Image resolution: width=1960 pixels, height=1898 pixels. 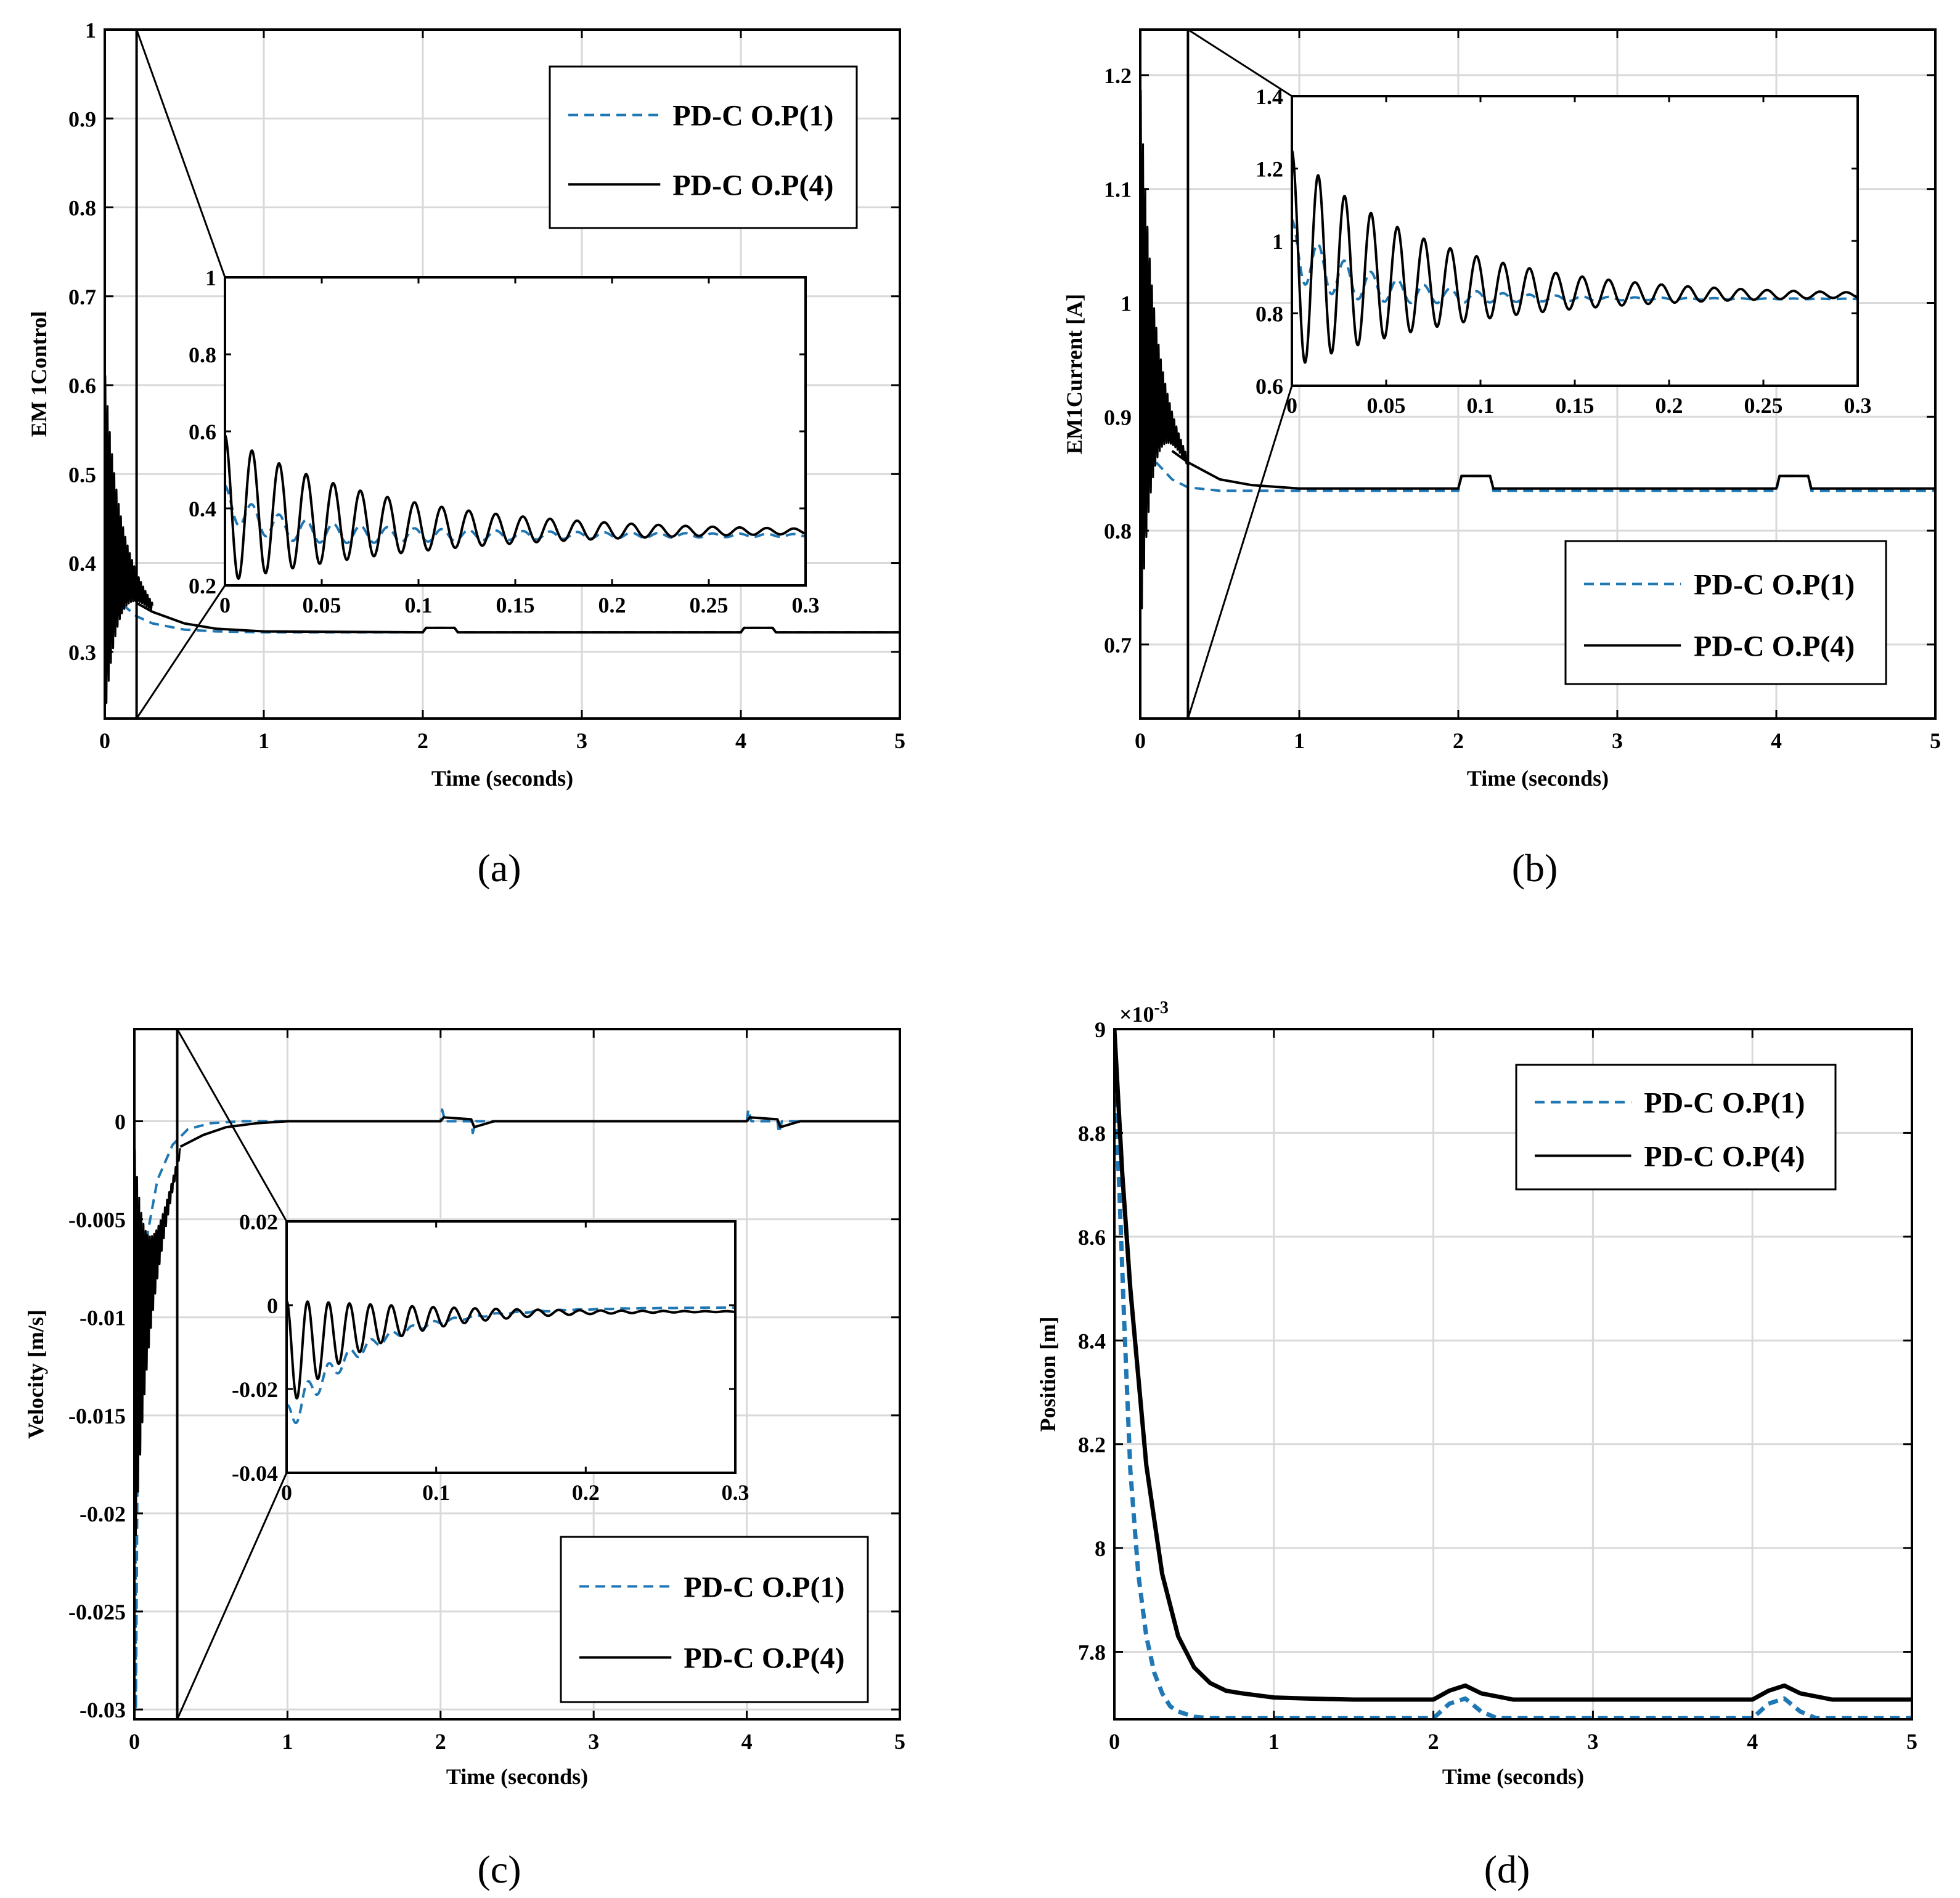 What do you see at coordinates (1100, 1548) in the screenshot?
I see `y-tick-label: 8` at bounding box center [1100, 1548].